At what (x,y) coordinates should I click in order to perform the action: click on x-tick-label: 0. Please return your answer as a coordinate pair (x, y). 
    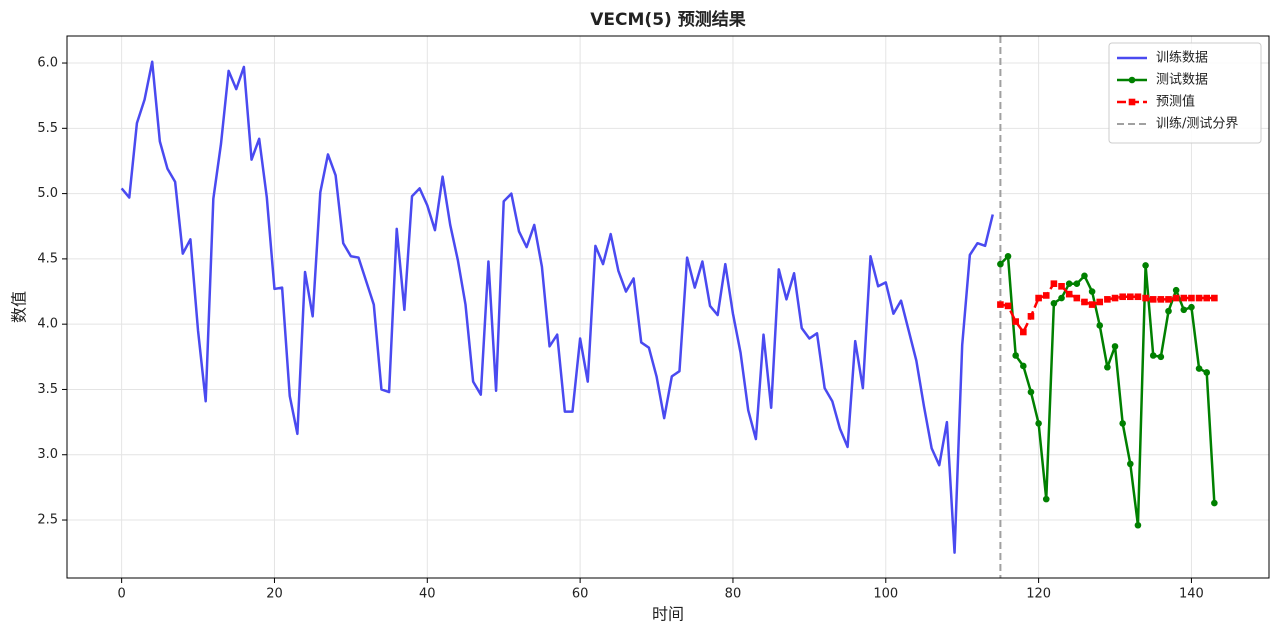
    Looking at the image, I should click on (121, 594).